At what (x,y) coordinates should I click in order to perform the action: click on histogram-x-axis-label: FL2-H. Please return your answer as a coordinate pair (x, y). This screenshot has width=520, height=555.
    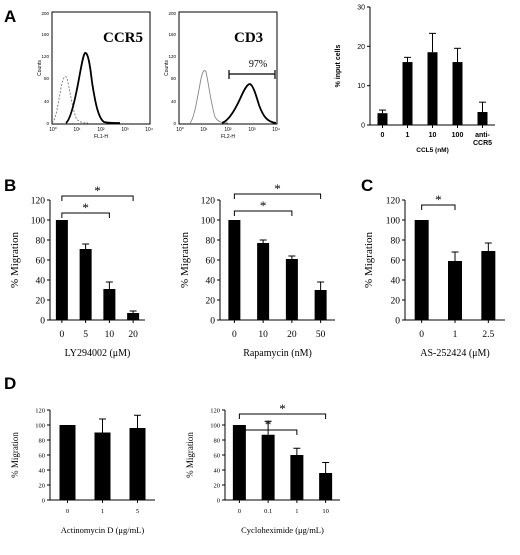
    Looking at the image, I should click on (228, 137).